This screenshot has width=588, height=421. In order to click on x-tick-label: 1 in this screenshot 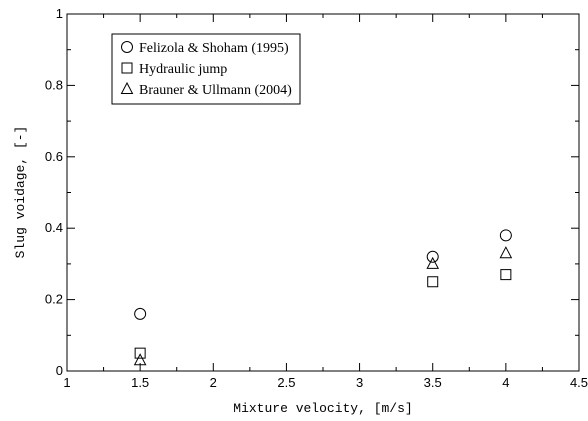, I will do `click(66, 382)`.